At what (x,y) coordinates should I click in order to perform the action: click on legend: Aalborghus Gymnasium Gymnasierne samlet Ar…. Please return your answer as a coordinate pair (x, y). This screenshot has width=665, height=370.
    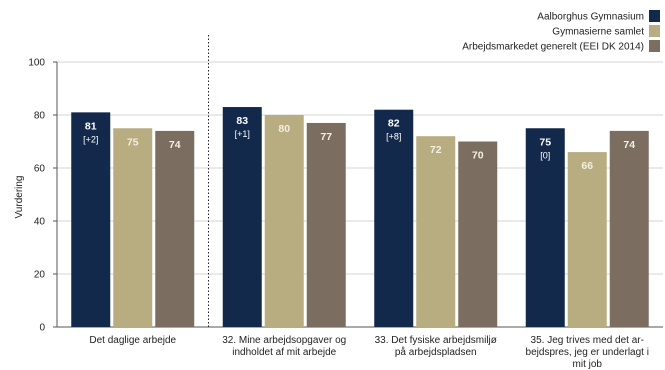
    Looking at the image, I should click on (561, 31).